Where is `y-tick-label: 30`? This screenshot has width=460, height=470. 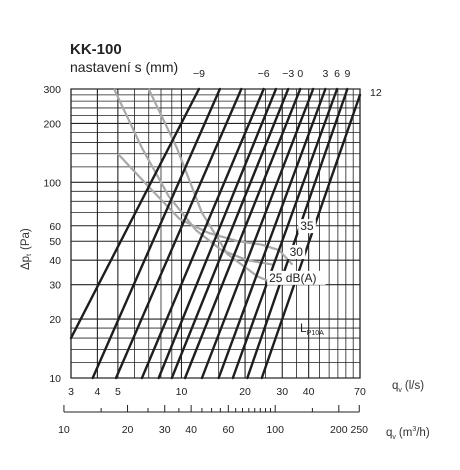 y-tick-label: 30 is located at coordinates (55, 286).